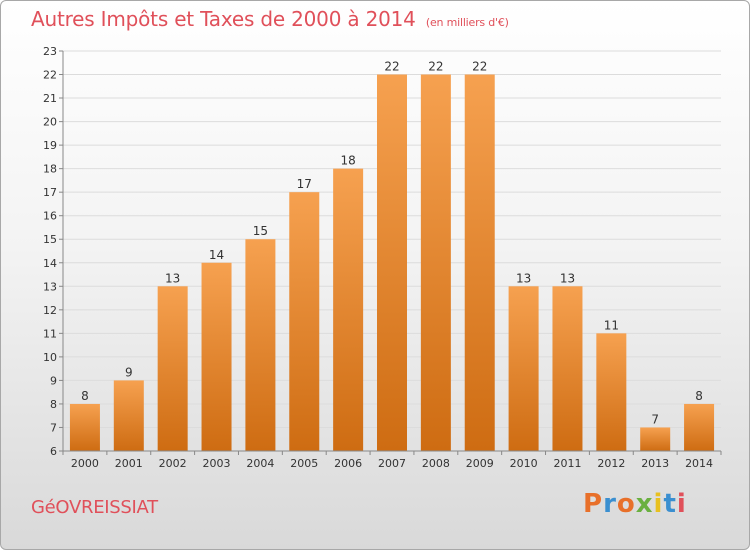 The width and height of the screenshot is (750, 550). What do you see at coordinates (436, 463) in the screenshot?
I see `x-tick-label: 2008` at bounding box center [436, 463].